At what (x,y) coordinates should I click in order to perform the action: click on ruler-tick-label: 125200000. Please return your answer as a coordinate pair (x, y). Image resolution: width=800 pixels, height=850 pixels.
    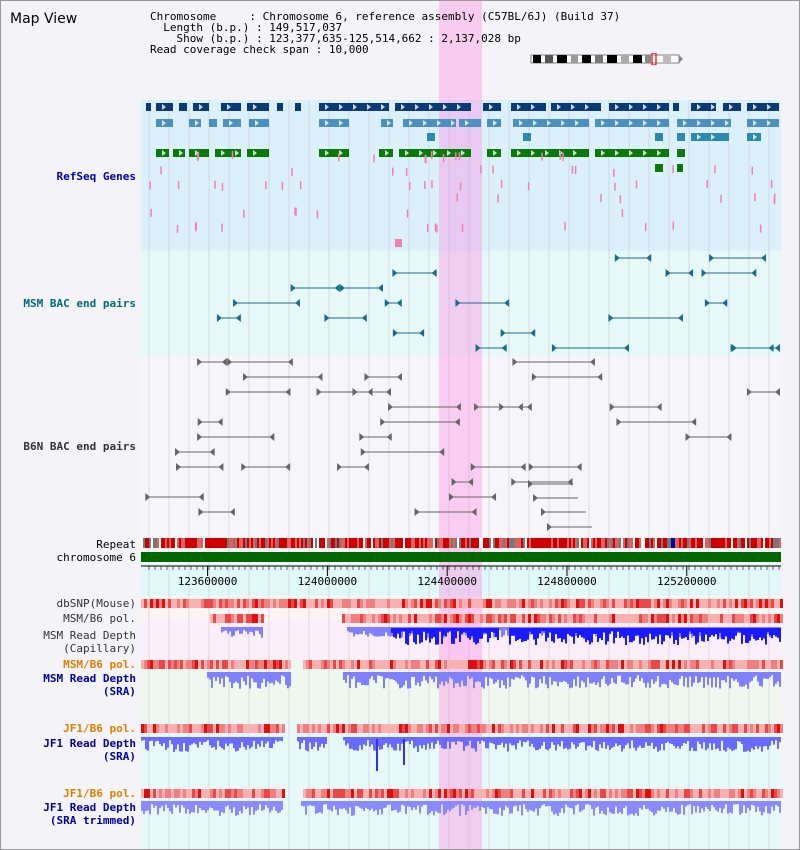
    Looking at the image, I should click on (687, 581).